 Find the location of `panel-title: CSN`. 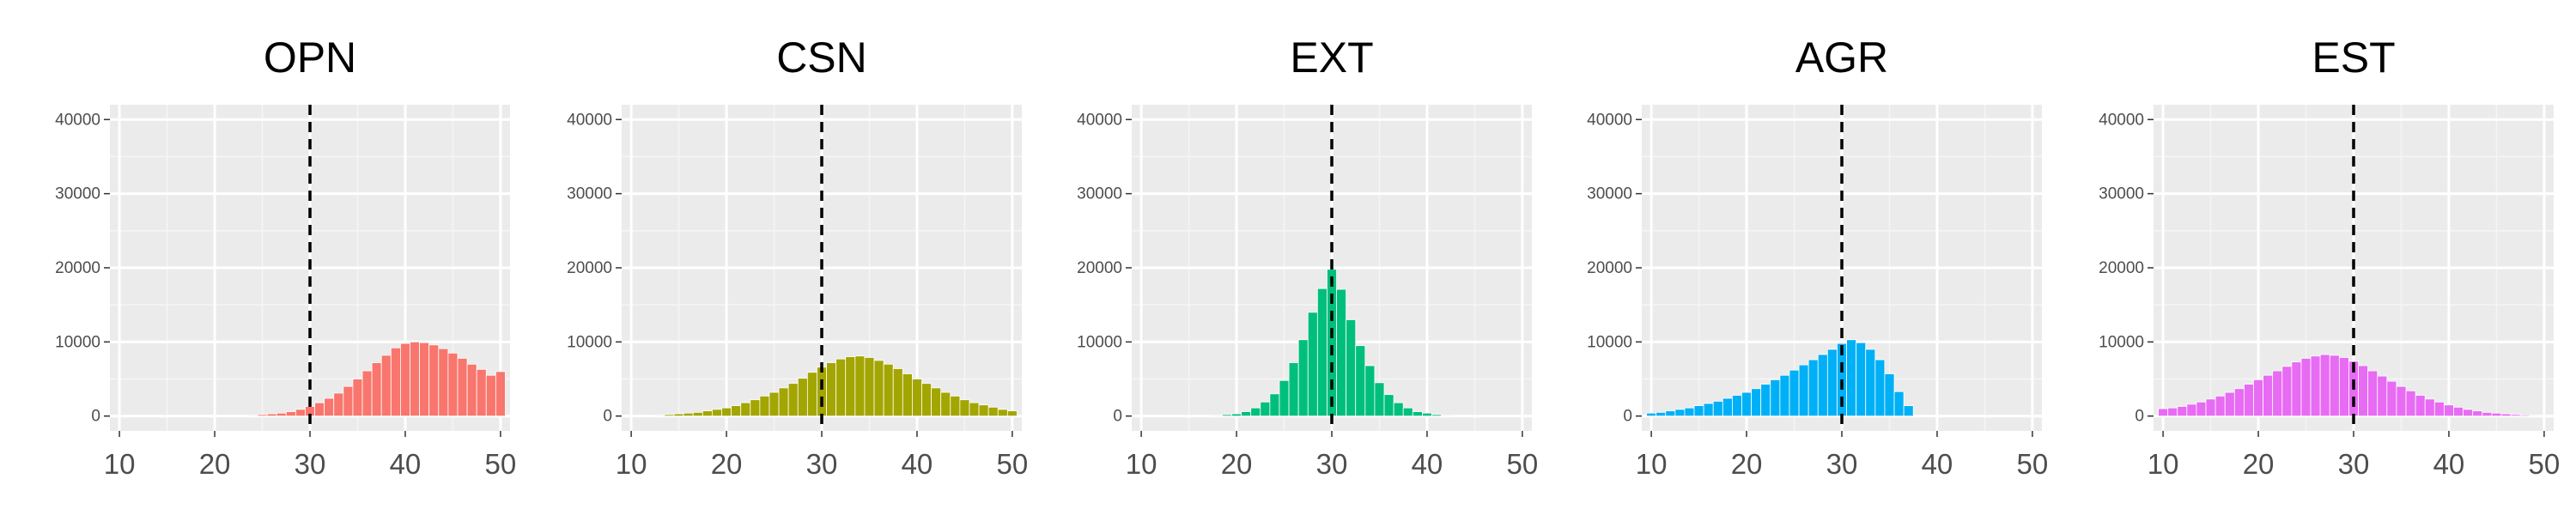

panel-title: CSN is located at coordinates (821, 57).